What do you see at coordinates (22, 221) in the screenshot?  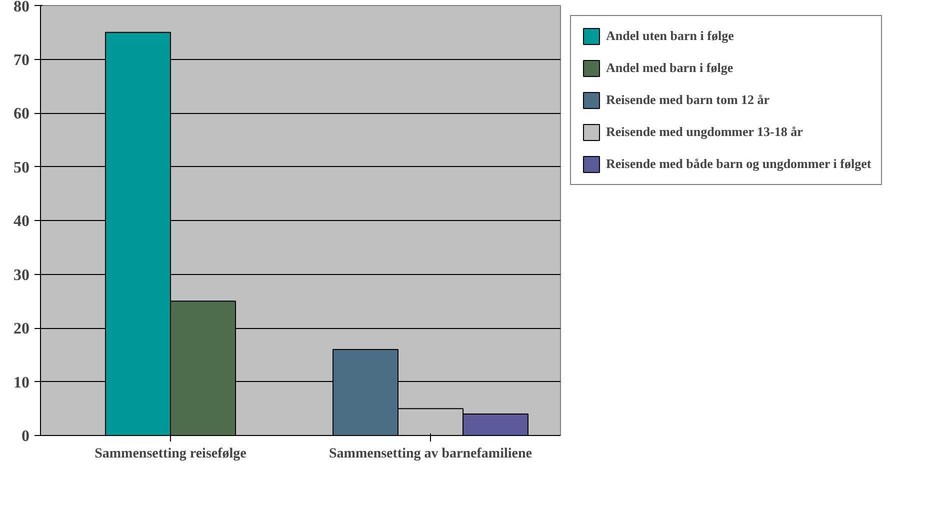 I see `y-tick-label: 40` at bounding box center [22, 221].